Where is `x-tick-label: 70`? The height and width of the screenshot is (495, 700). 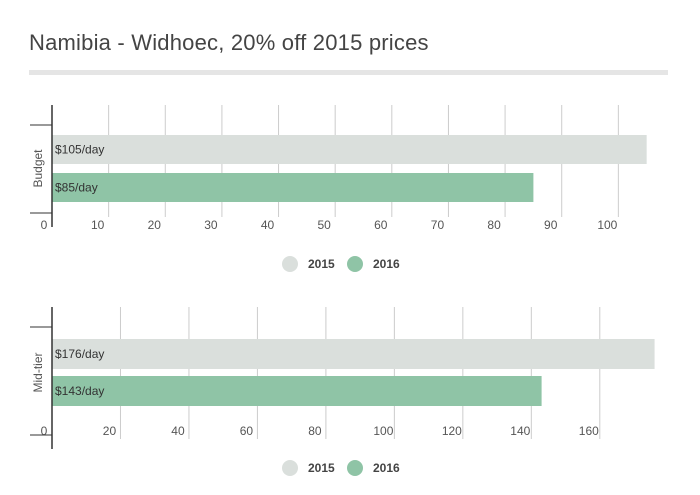 x-tick-label: 70 is located at coordinates (438, 225).